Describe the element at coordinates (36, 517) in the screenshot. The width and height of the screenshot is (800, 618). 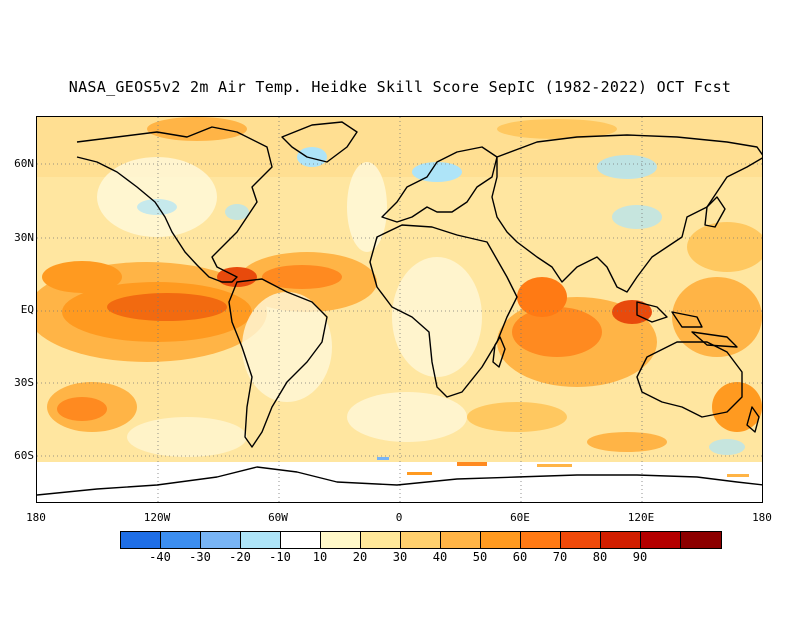
I see `lon-label-180w: 180` at that location.